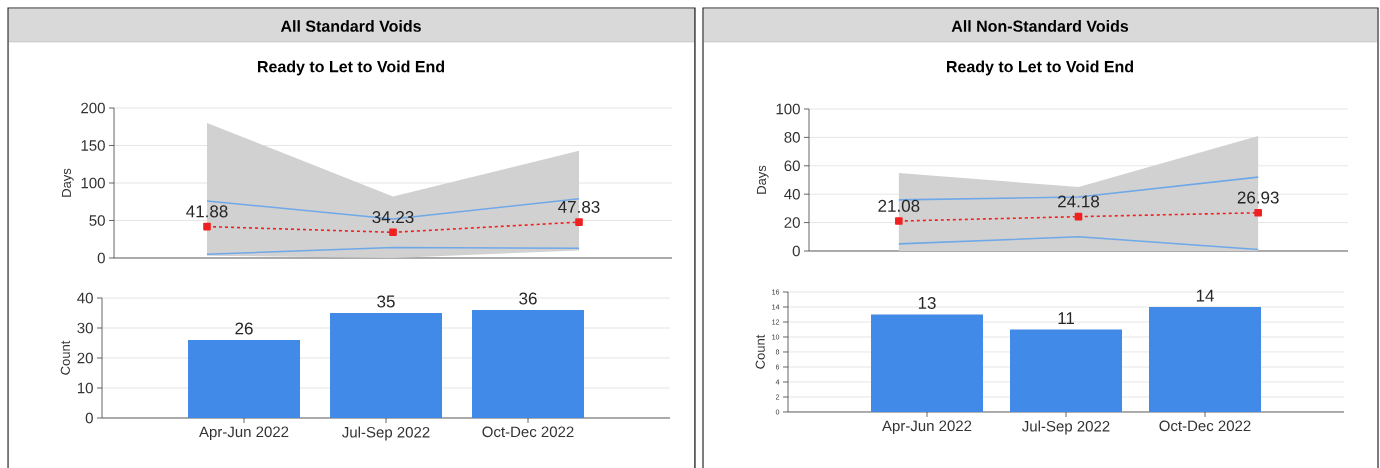 Image resolution: width=1380 pixels, height=468 pixels. I want to click on data-label: 21.08, so click(899, 205).